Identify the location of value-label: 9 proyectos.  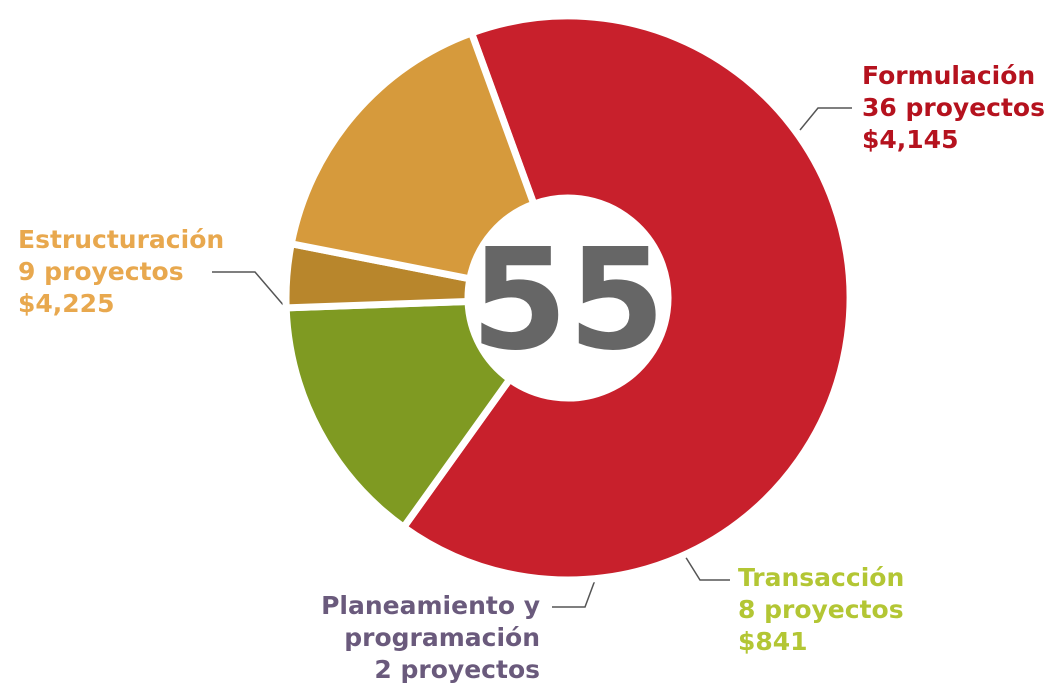
(101, 271).